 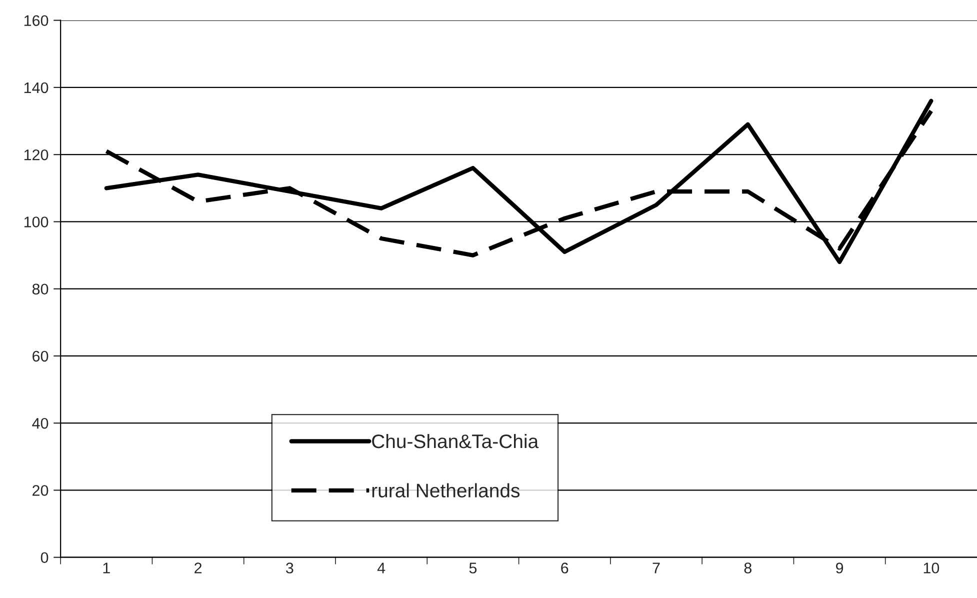 I want to click on legend-label: Chu-Shan&Ta-Chia, so click(x=455, y=441).